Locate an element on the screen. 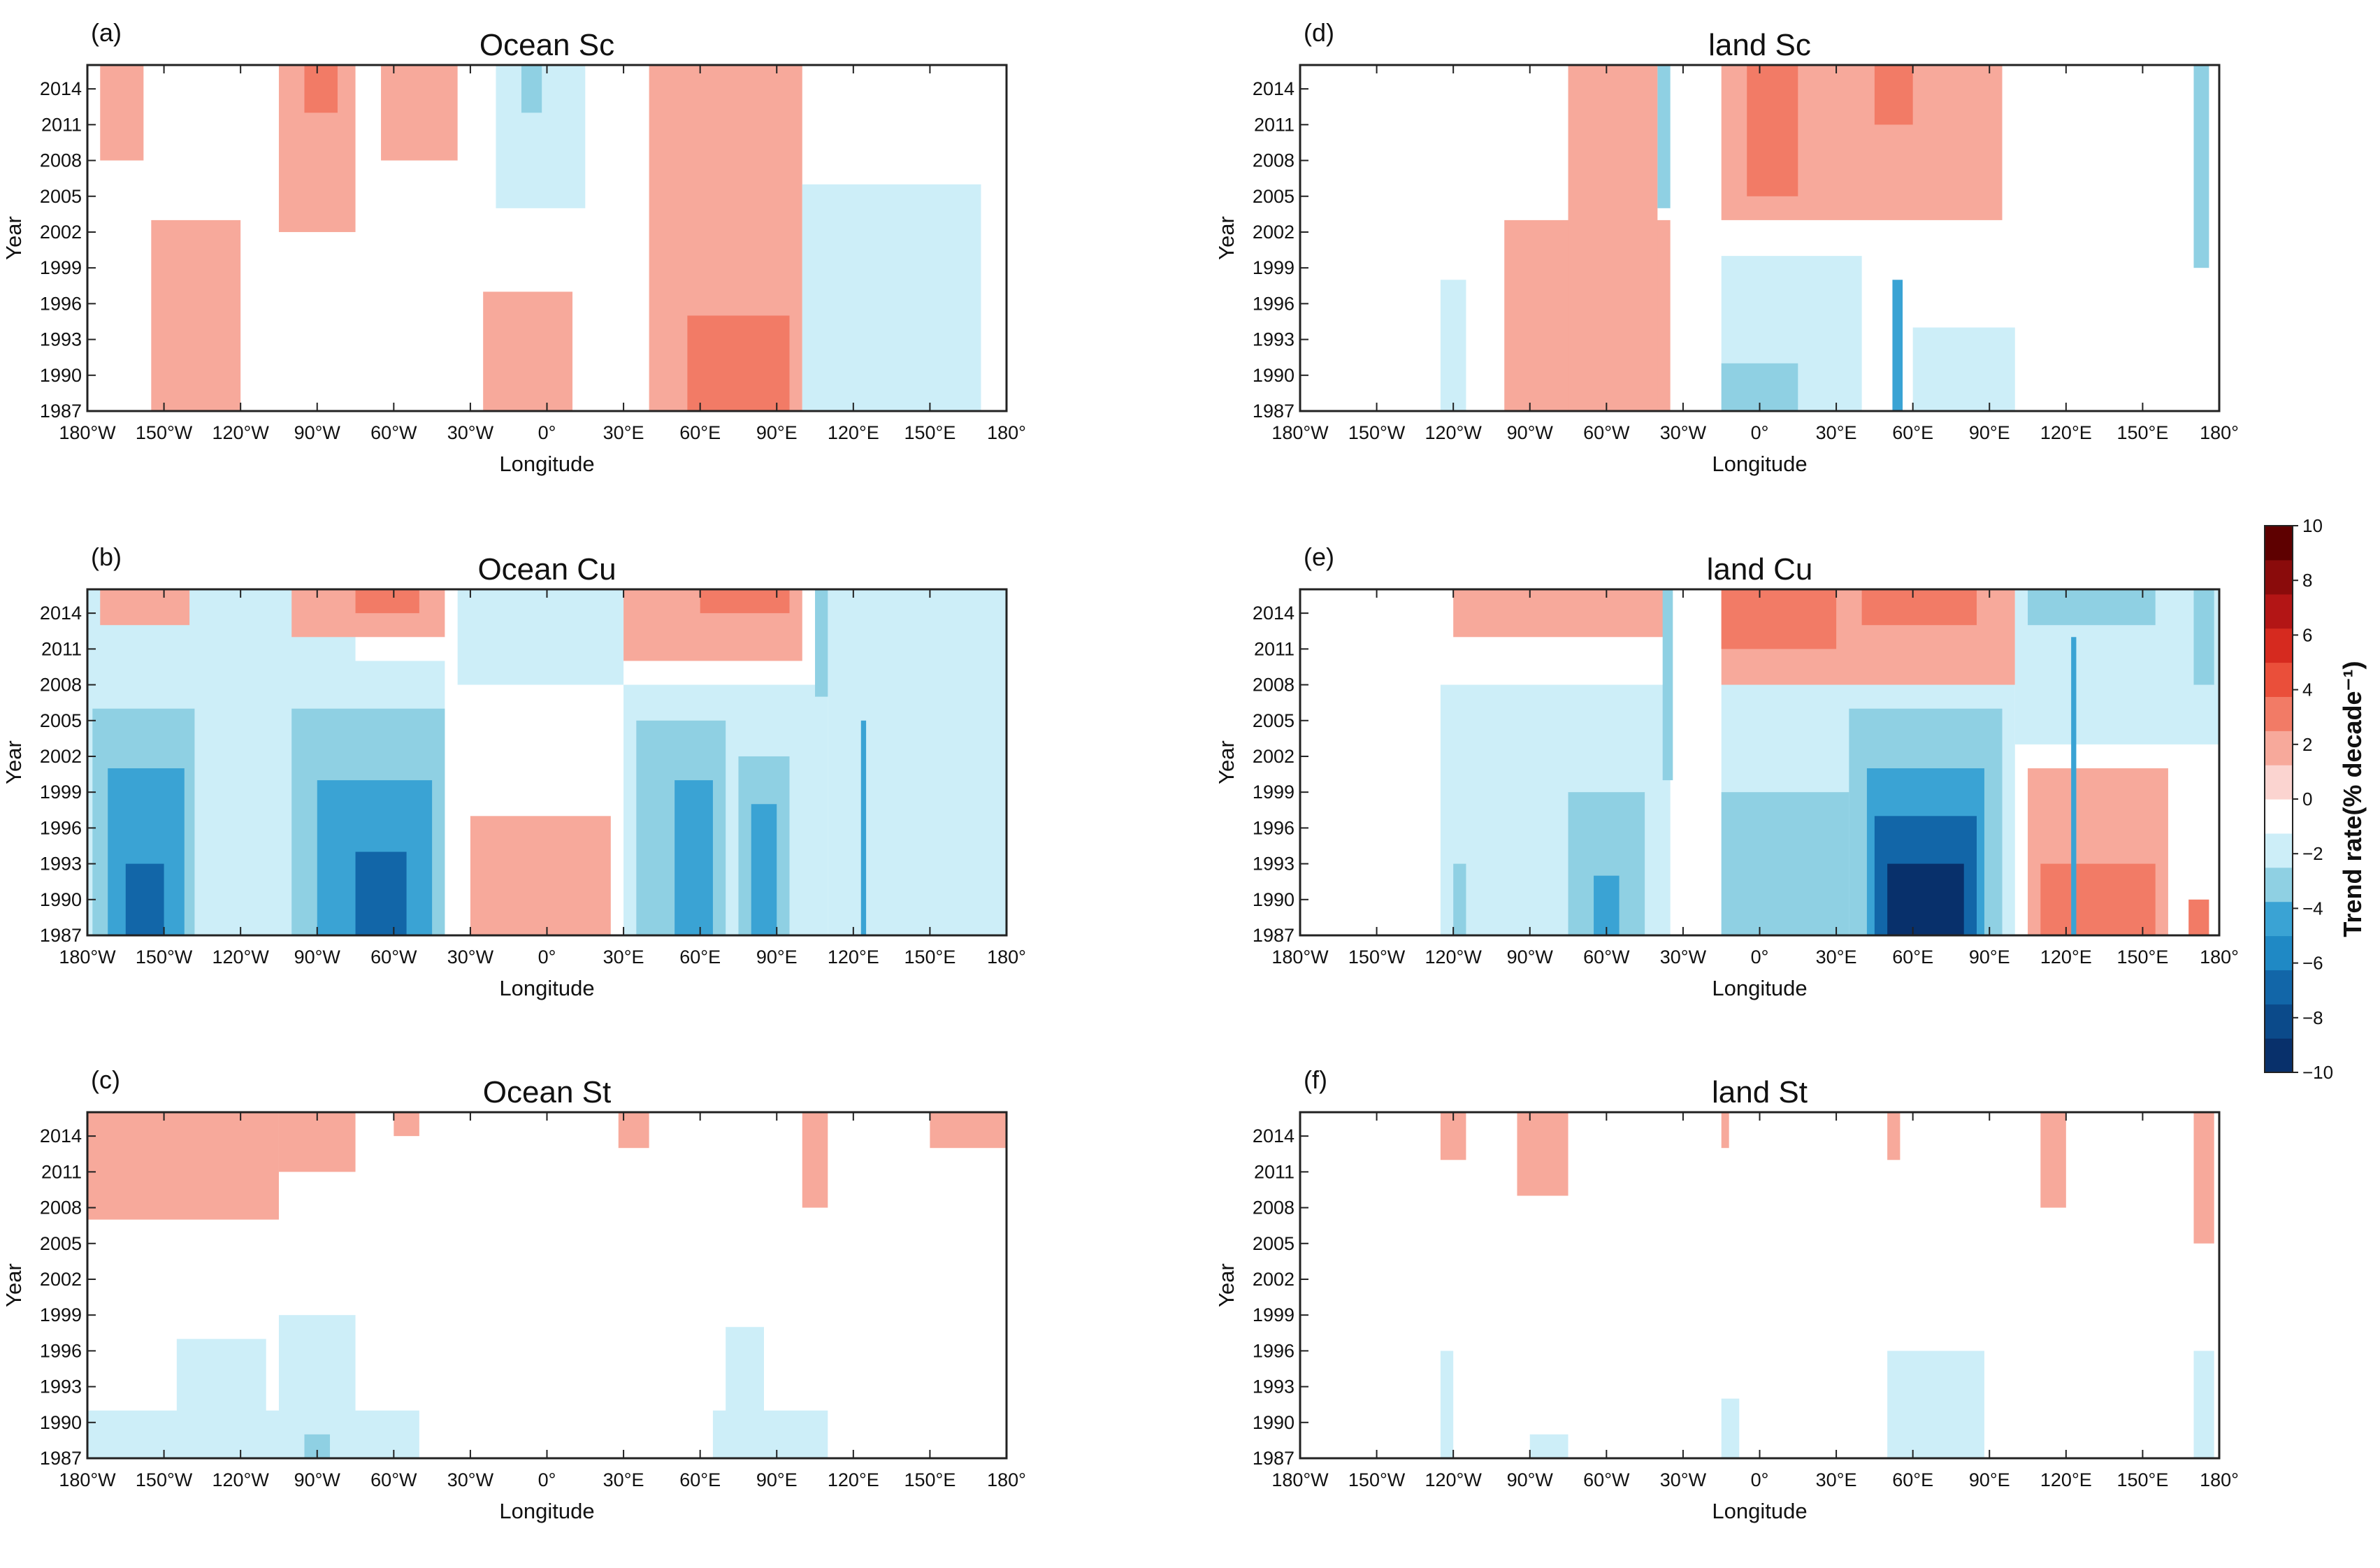 This screenshot has height=1568, width=2380. x-tick-label: 60°W is located at coordinates (1606, 957).